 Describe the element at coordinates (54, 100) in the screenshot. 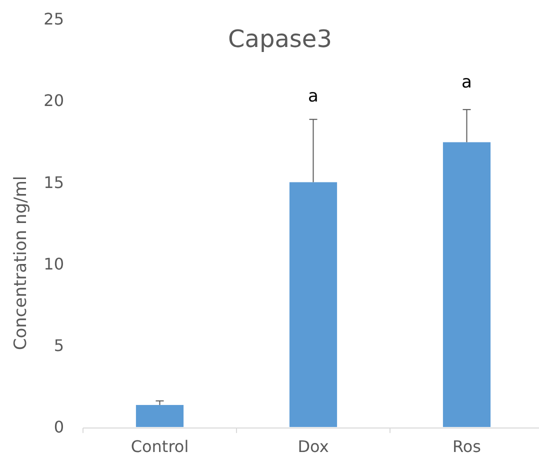

I see `y-tick-label: 20` at that location.